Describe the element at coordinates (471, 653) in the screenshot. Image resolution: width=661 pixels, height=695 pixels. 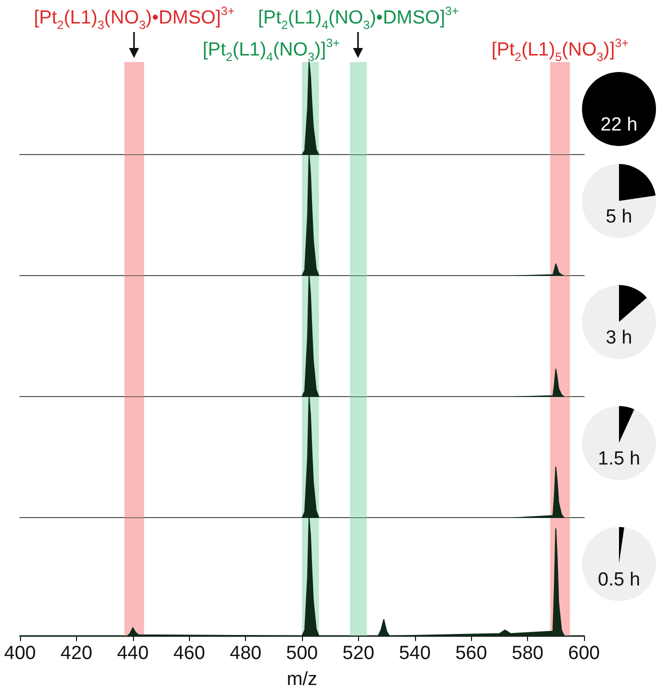
I see `x-tick-label: 560` at that location.